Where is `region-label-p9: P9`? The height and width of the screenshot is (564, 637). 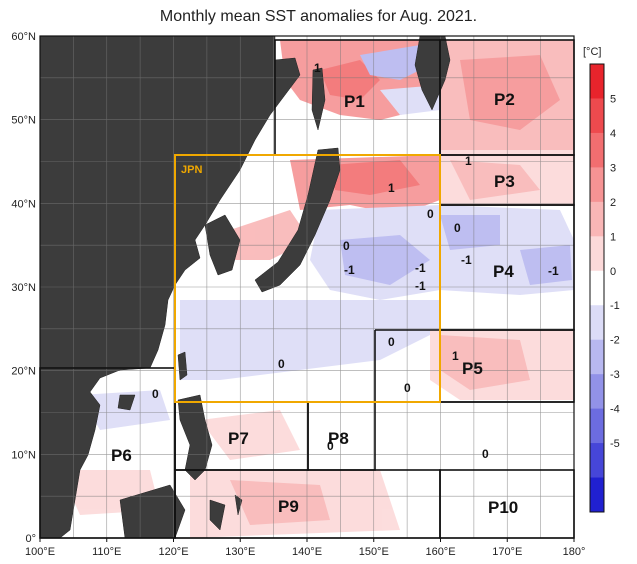 region-label-p9: P9 is located at coordinates (288, 506).